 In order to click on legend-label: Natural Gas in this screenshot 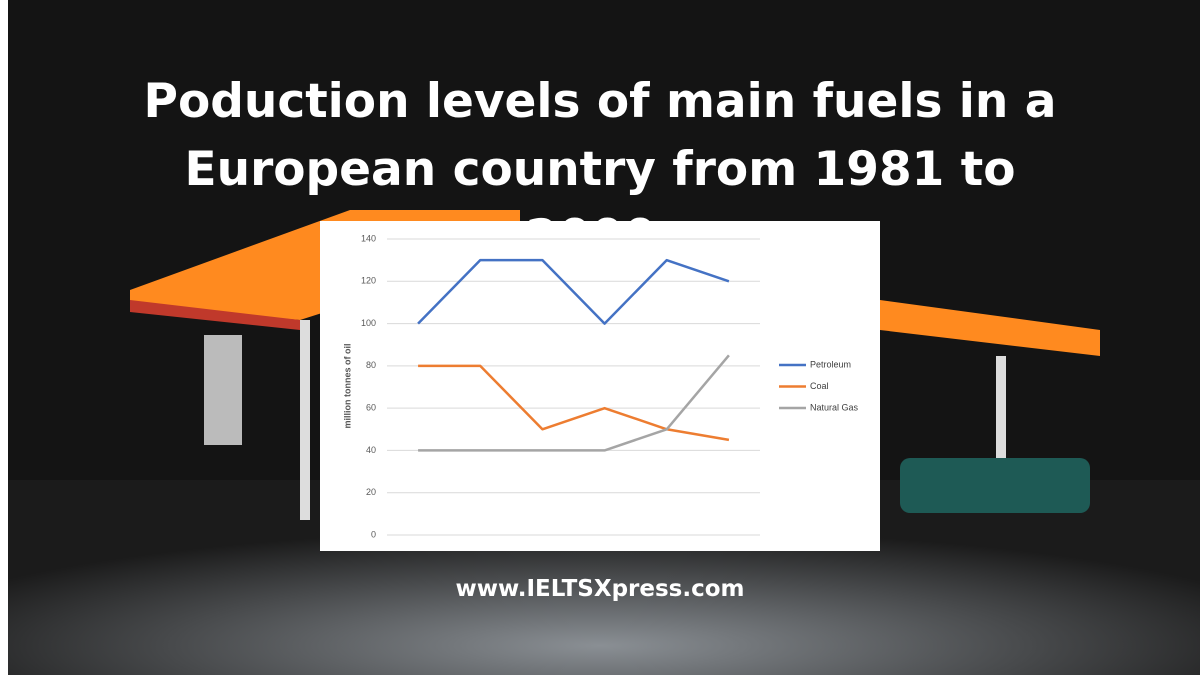, I will do `click(834, 407)`.